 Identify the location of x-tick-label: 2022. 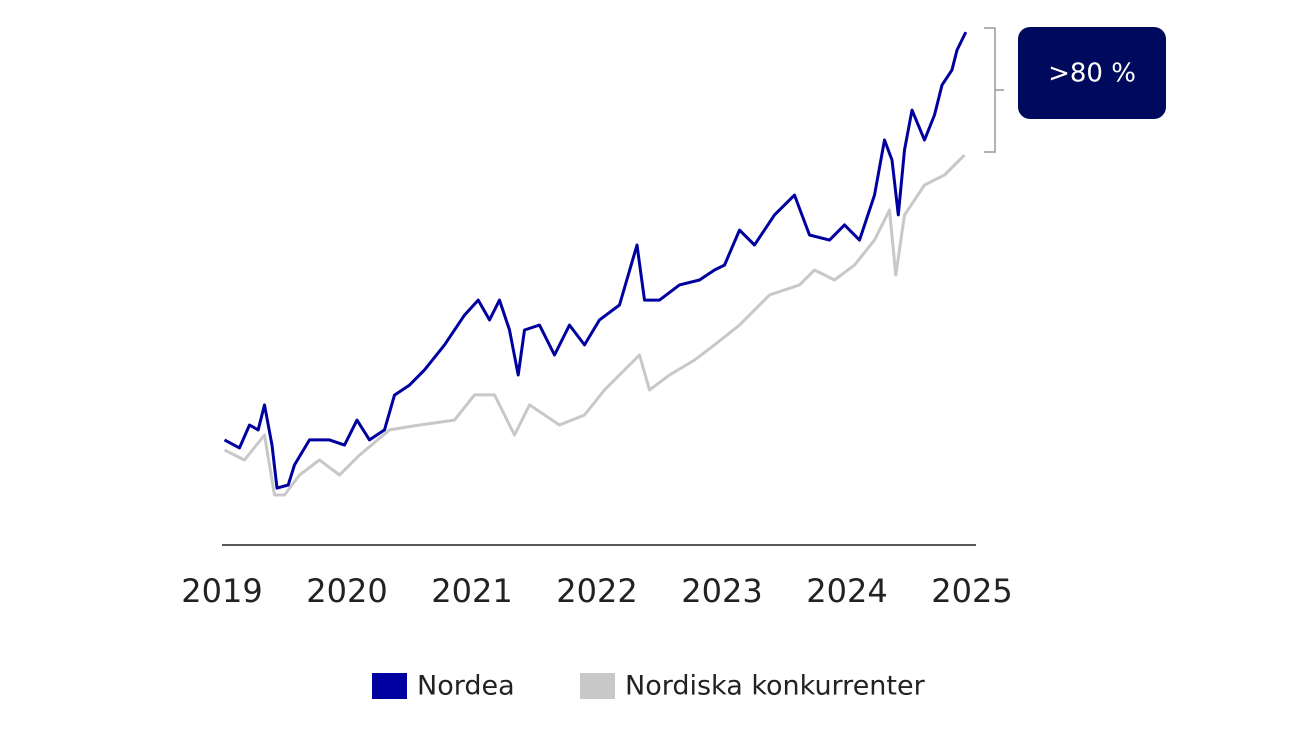
(596, 591).